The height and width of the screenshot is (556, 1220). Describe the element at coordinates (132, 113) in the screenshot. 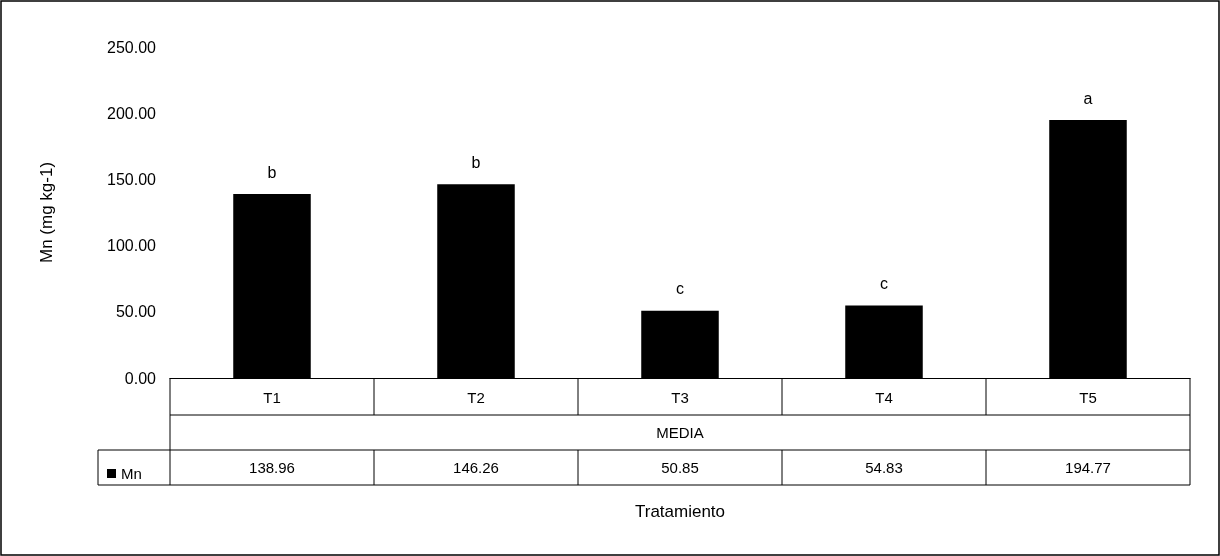

I see `y-tick-label: 200.00` at that location.